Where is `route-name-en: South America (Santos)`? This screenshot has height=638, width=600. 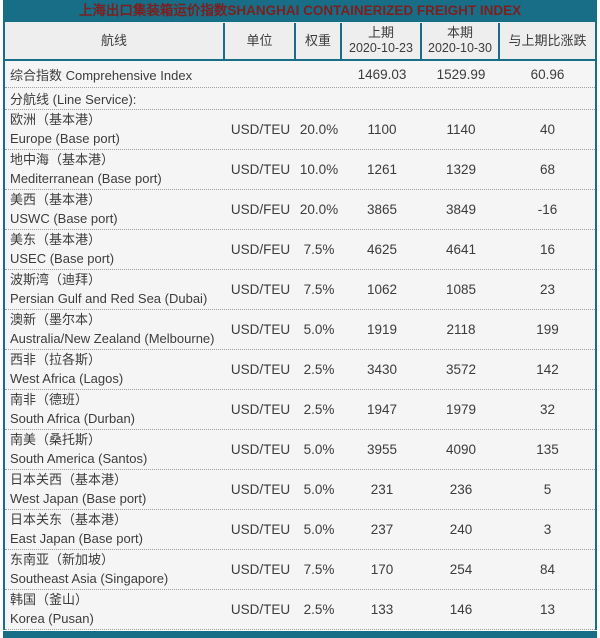
route-name-en: South America (Santos) is located at coordinates (79, 458).